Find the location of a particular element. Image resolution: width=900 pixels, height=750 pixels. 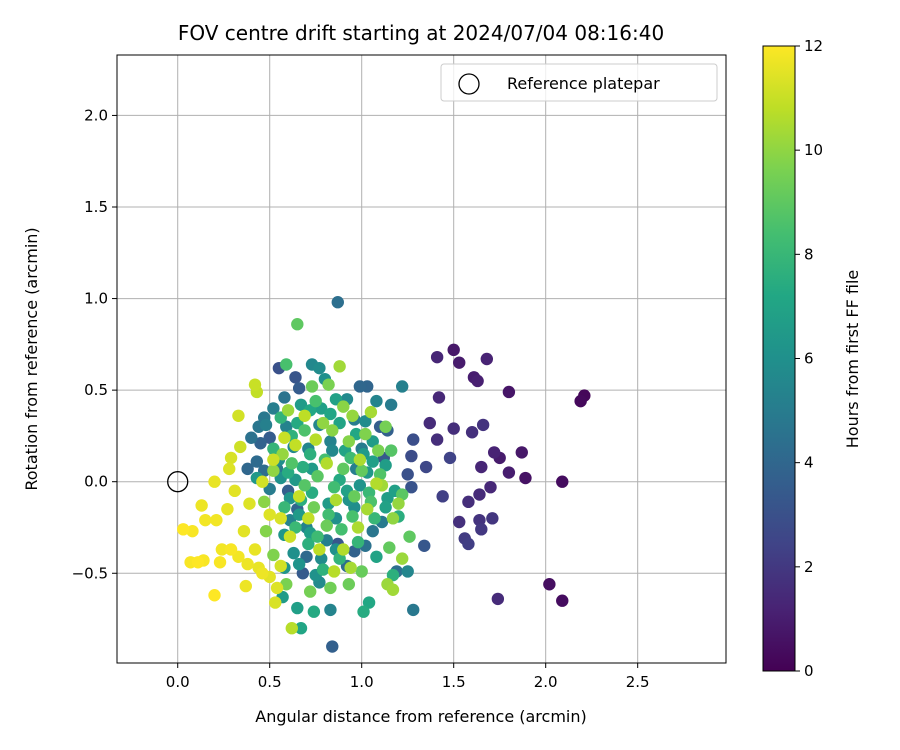

y-axis-label: Rotation from reference (arcmin) is located at coordinates (31, 358).